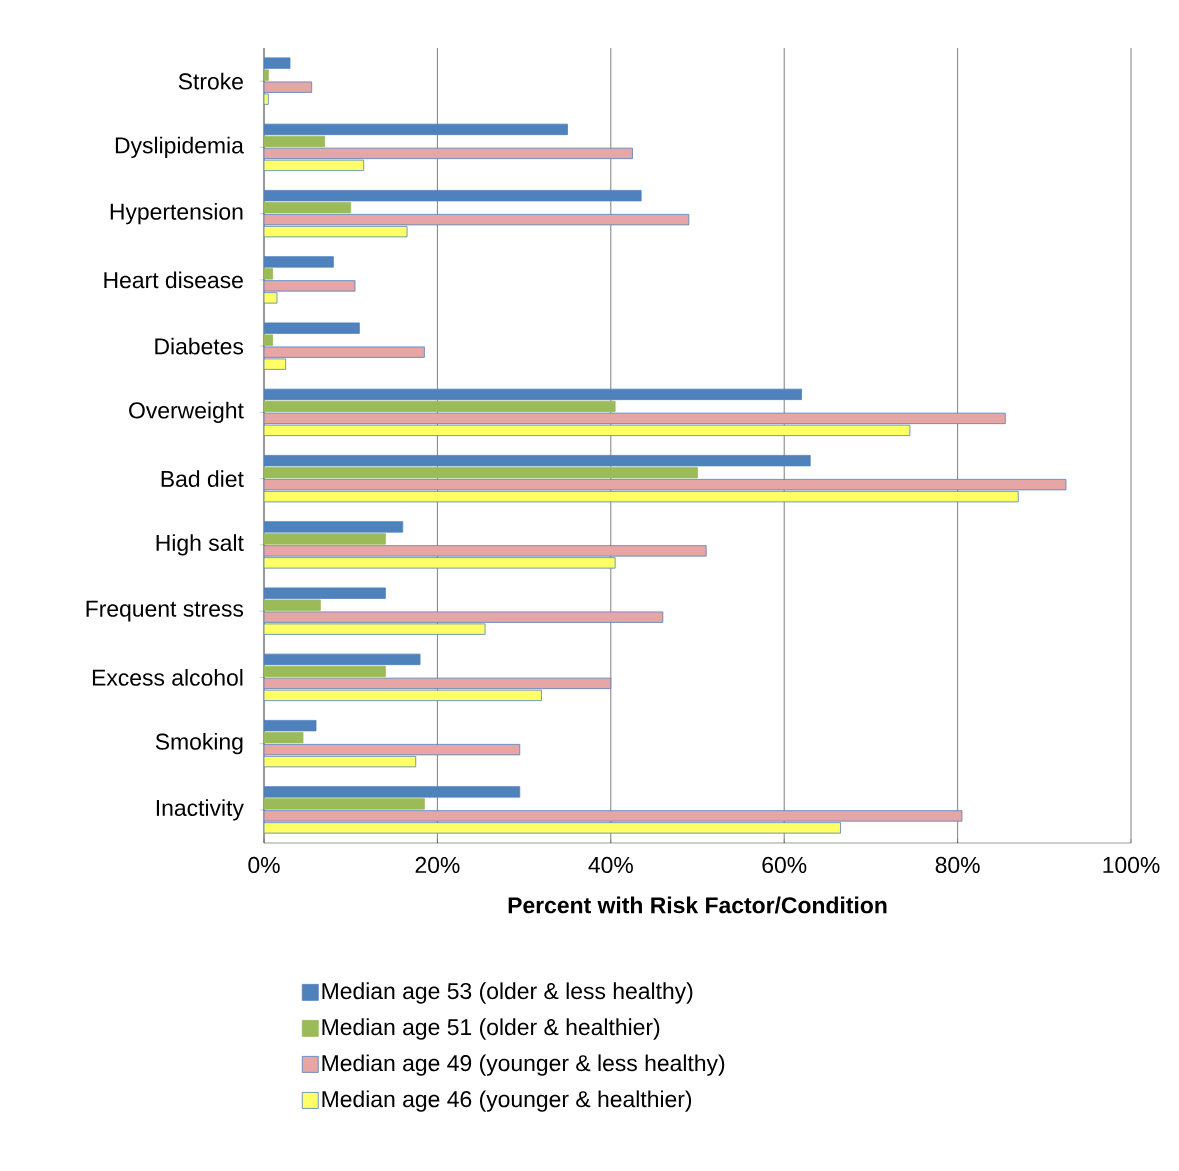 This screenshot has width=1179, height=1171. What do you see at coordinates (437, 865) in the screenshot?
I see `x-tick-label: 20%` at bounding box center [437, 865].